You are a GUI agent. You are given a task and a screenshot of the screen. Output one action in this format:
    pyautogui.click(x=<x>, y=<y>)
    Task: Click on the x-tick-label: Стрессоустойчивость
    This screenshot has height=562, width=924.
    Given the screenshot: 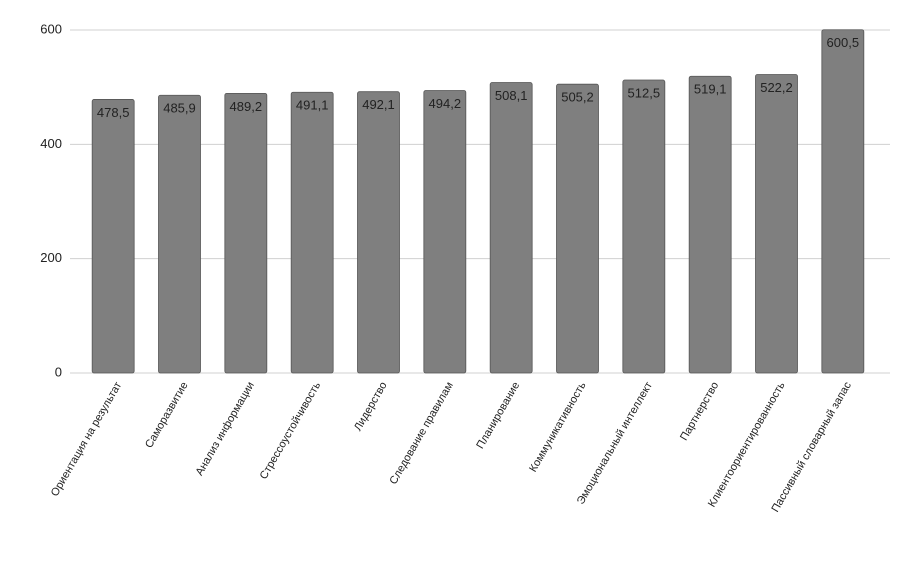 What is the action you would take?
    pyautogui.click(x=291, y=431)
    